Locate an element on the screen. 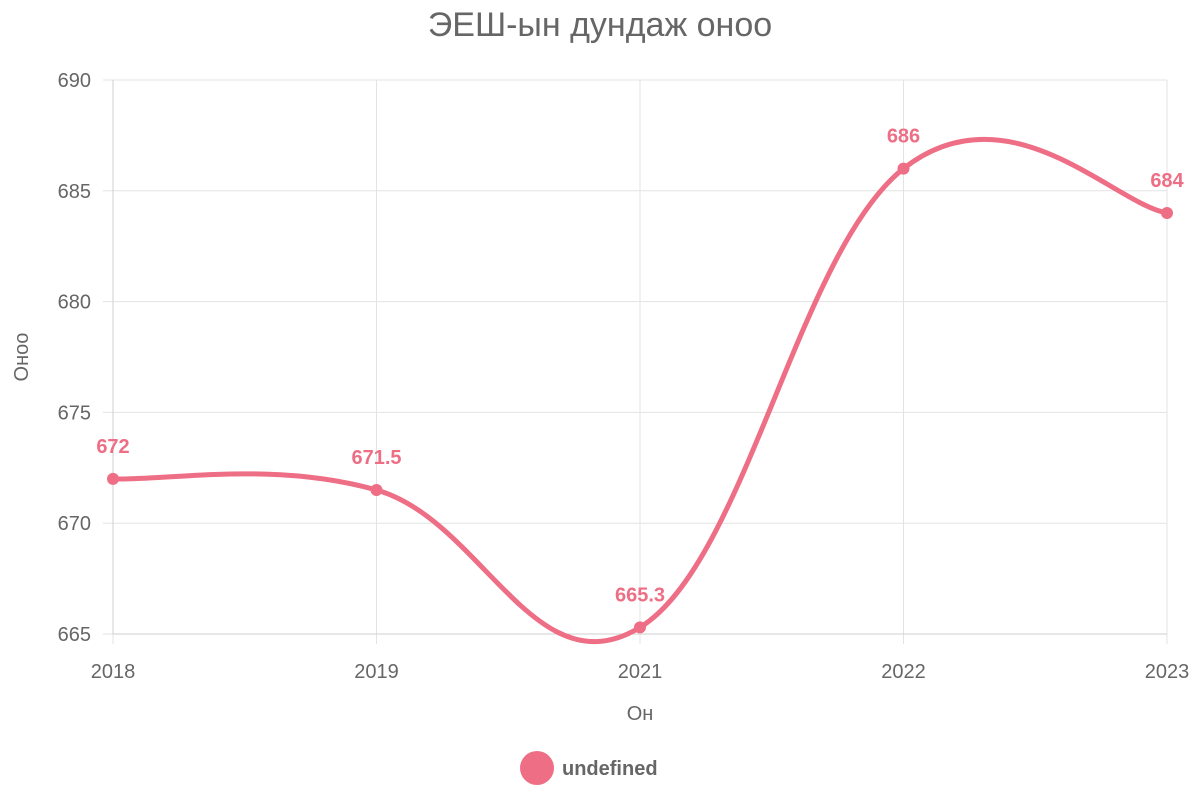 Image resolution: width=1200 pixels, height=800 pixels. y-tick-label: 665 is located at coordinates (74, 635).